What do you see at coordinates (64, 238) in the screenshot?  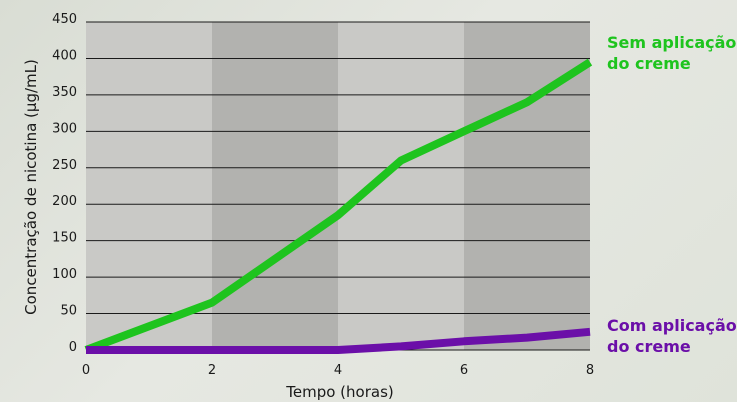 I see `y-tick-label: 150` at bounding box center [64, 238].